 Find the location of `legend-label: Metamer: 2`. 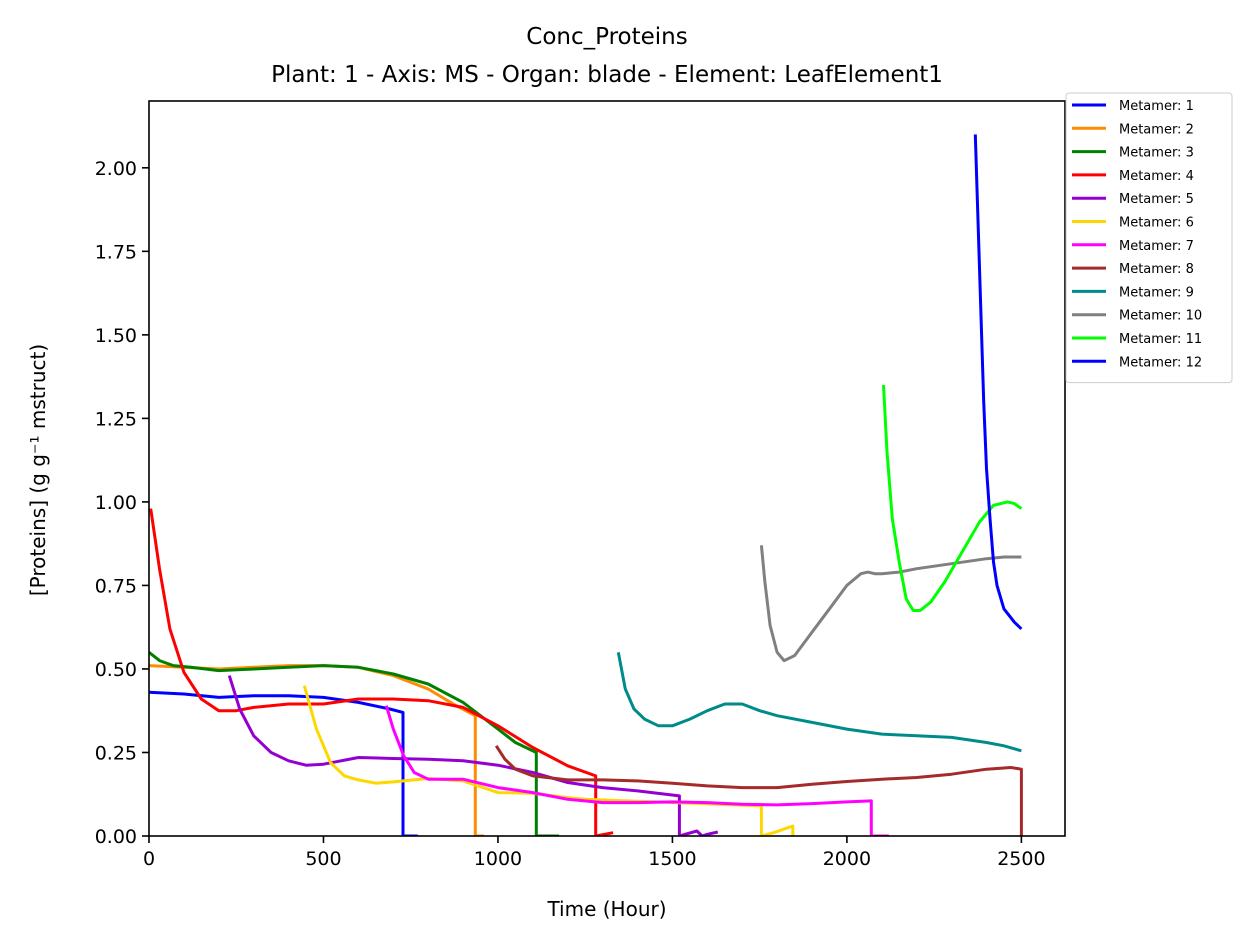

legend-label: Metamer: 2 is located at coordinates (1156, 129).